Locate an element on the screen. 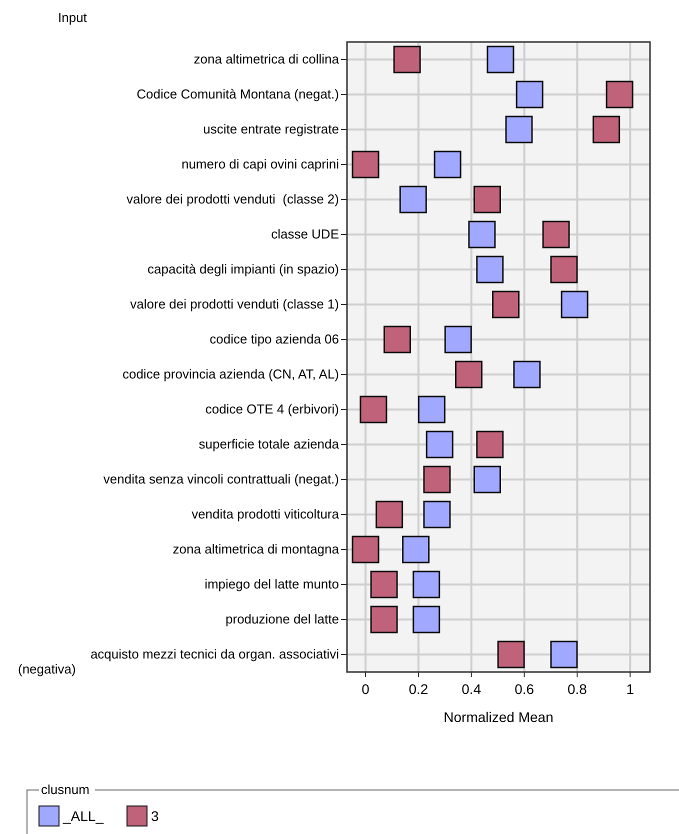 The image size is (679, 834). y-tick-label: capacità degli impianti (in spazio) is located at coordinates (243, 269).